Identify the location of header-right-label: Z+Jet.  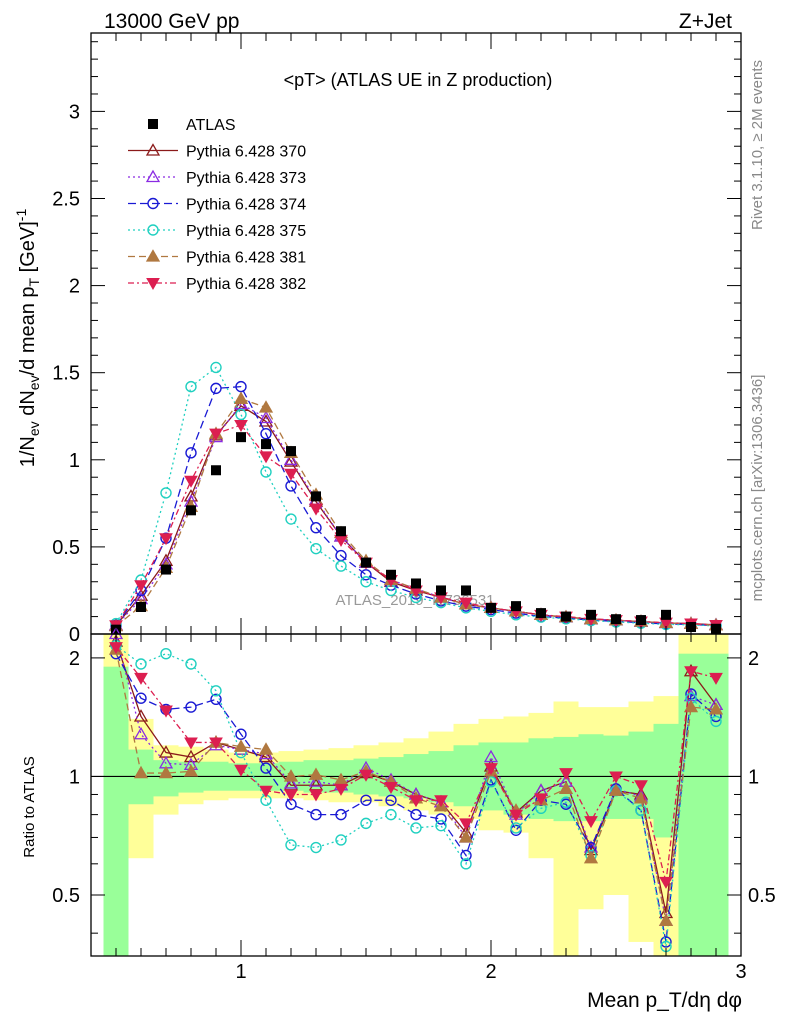
(705, 21).